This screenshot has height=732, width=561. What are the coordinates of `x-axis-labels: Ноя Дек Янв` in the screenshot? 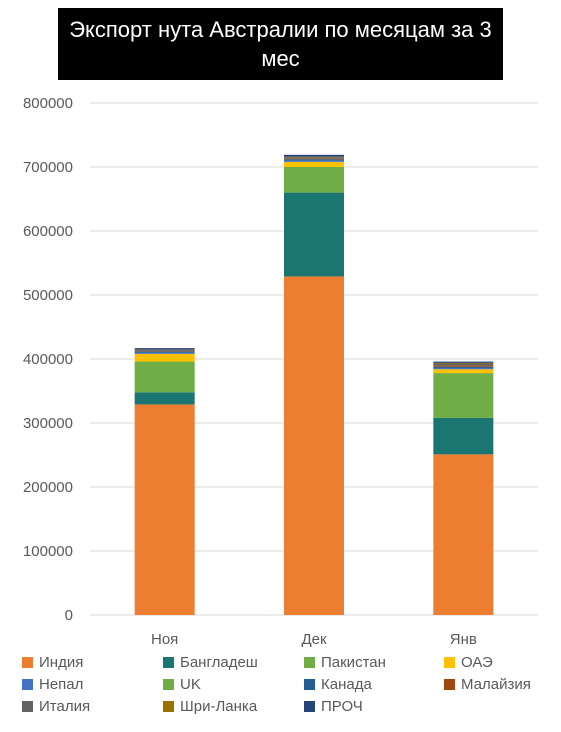 It's located at (314, 639).